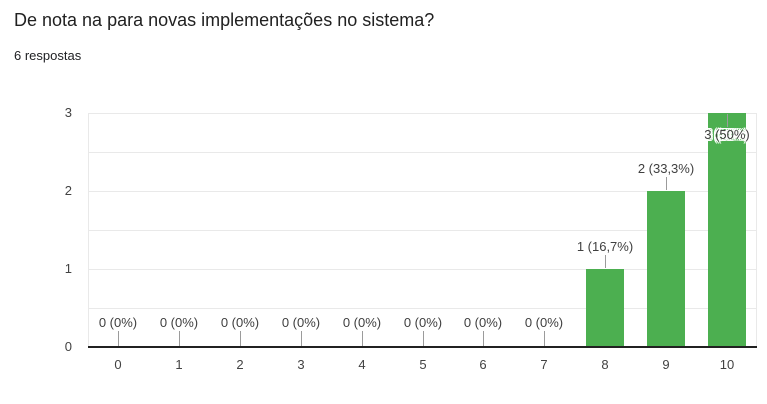 The width and height of the screenshot is (767, 404). Describe the element at coordinates (240, 364) in the screenshot. I see `x-tick-label: 2` at that location.